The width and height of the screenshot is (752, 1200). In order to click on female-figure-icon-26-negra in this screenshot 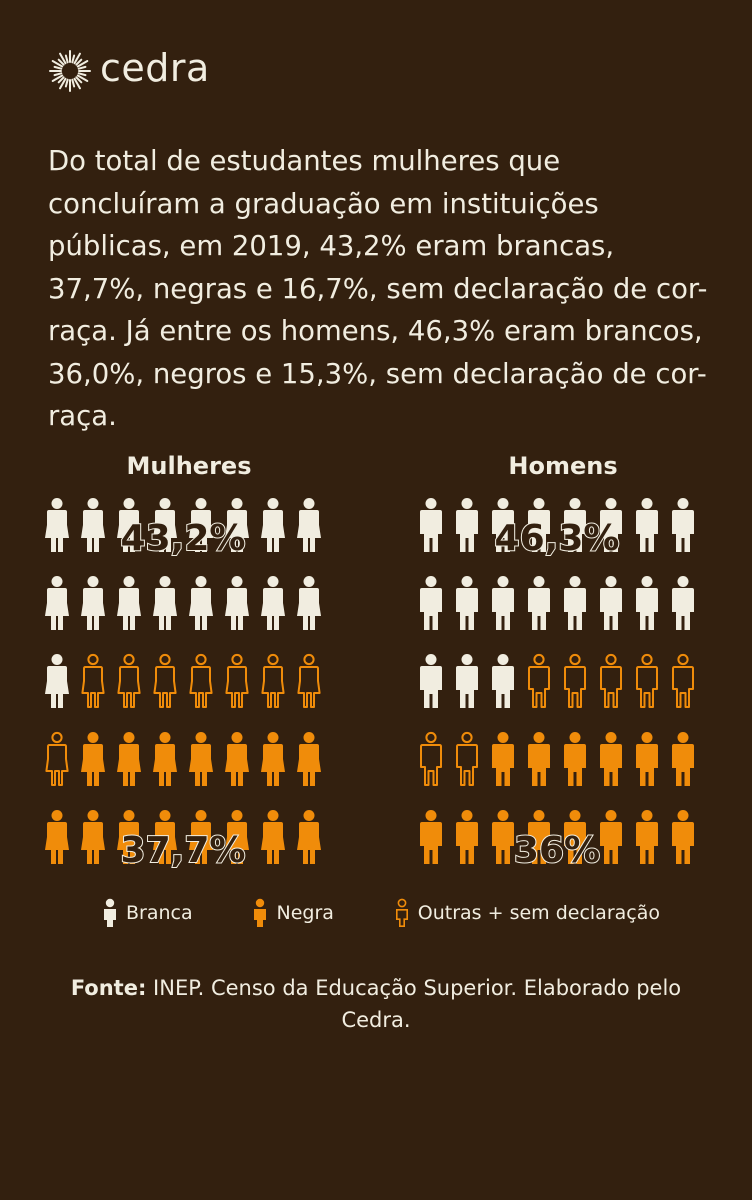, I will do `click(129, 759)`.